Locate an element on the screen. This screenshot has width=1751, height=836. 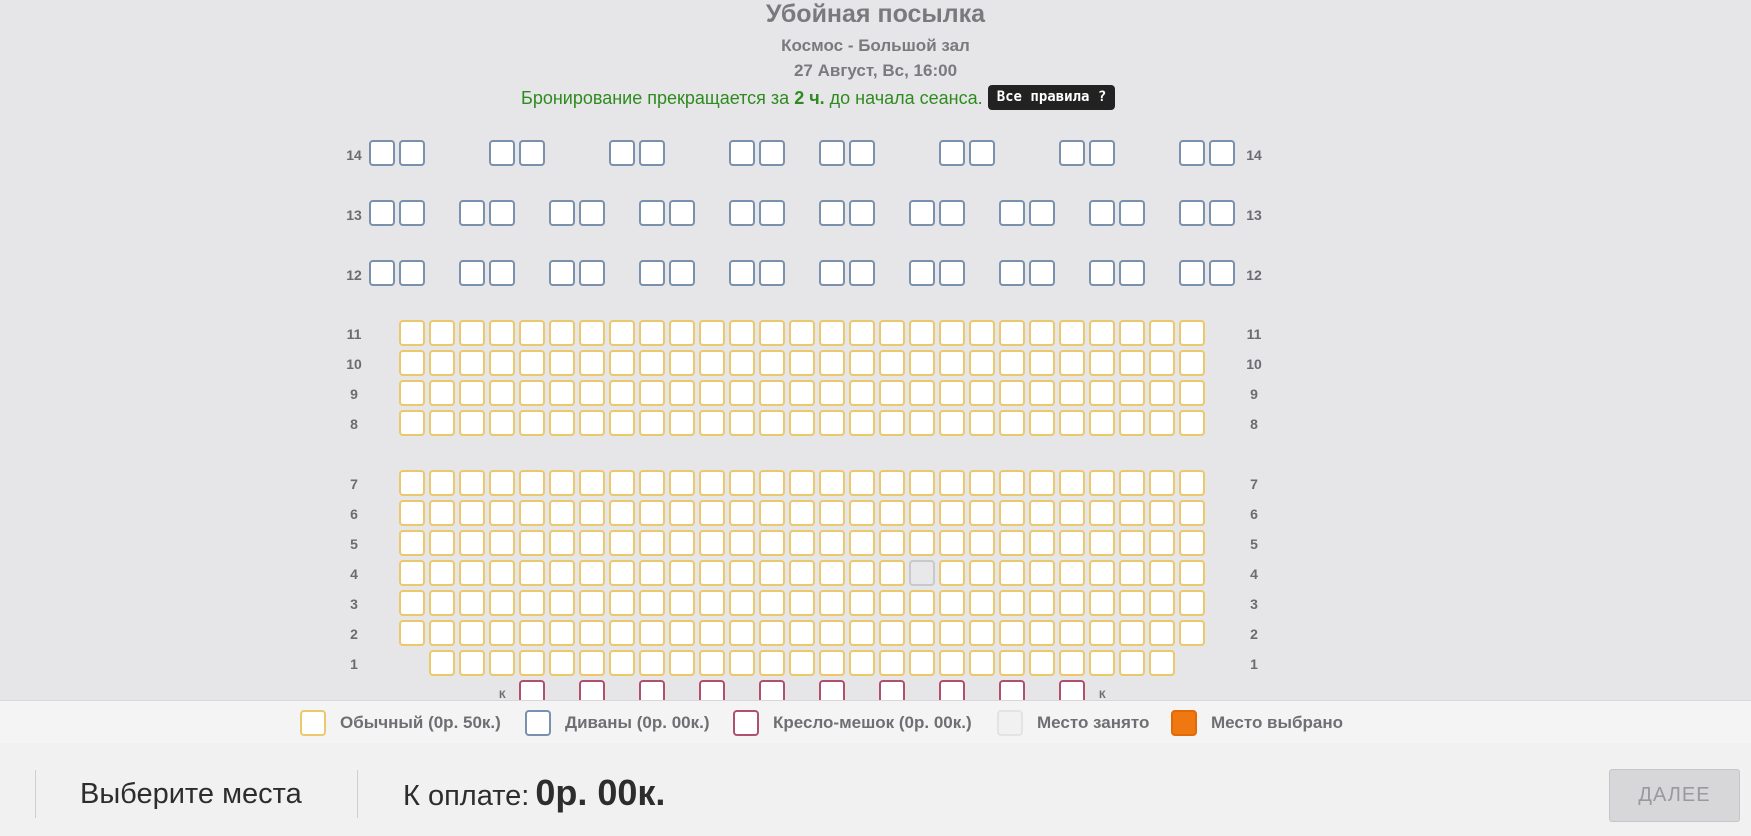
taken-seat is located at coordinates (922, 573).